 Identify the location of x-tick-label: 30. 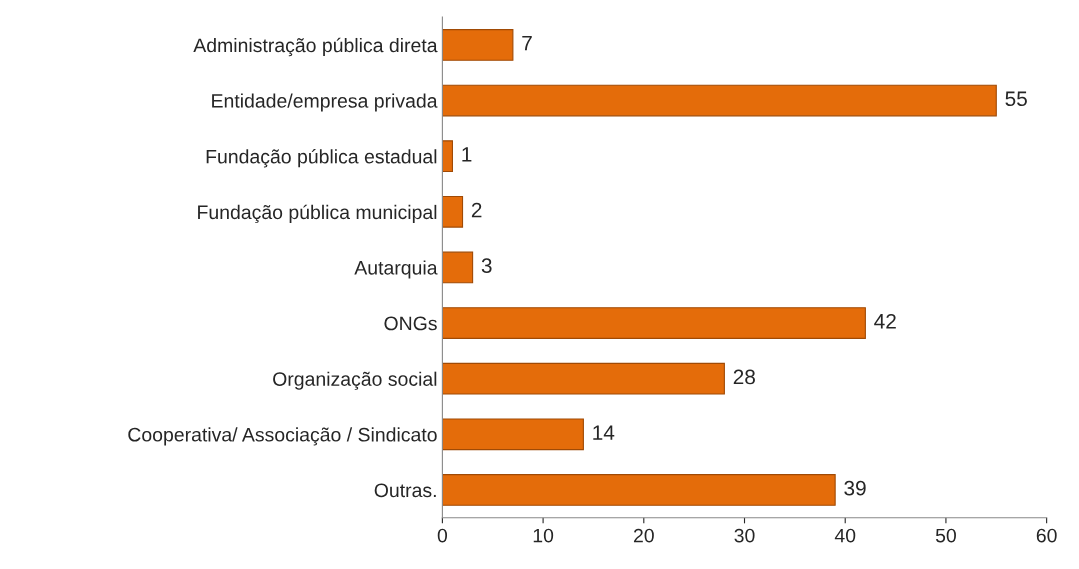
(744, 535).